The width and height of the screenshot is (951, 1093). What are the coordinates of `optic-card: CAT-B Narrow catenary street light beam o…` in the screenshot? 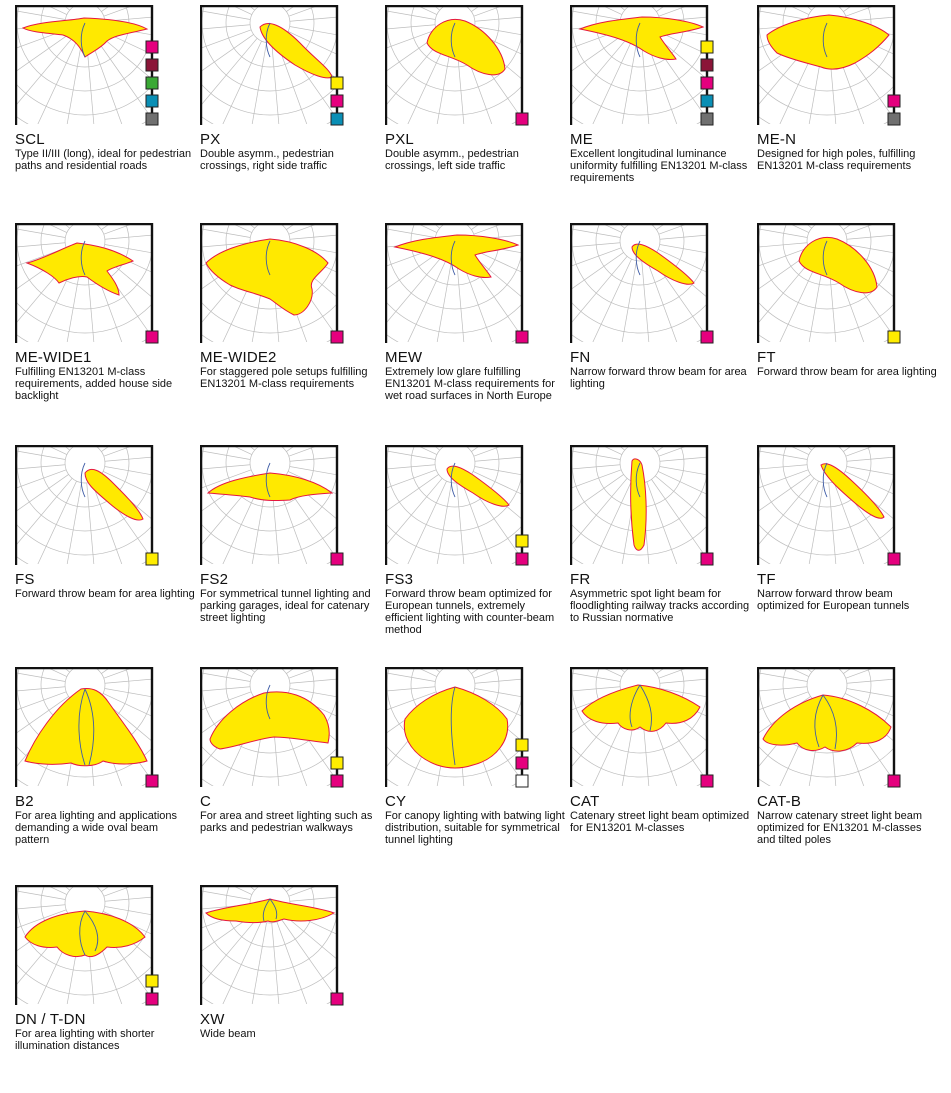 It's located at (847, 771).